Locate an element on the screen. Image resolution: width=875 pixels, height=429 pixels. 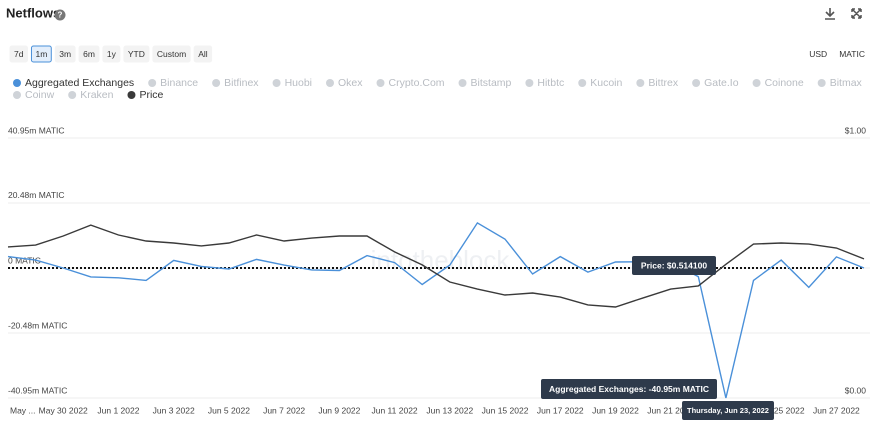
range-button: 7d is located at coordinates (18, 54).